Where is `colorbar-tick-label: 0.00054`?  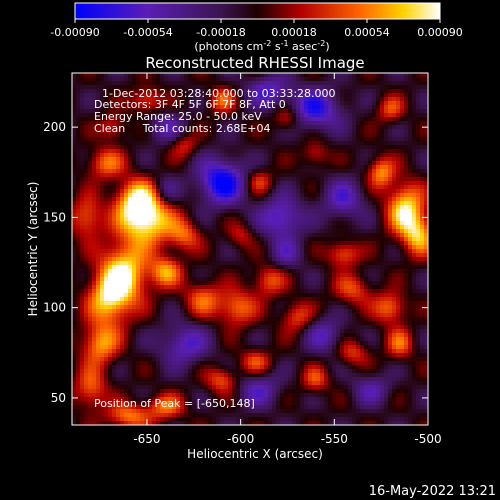
colorbar-tick-label: 0.00054 is located at coordinates (367, 32).